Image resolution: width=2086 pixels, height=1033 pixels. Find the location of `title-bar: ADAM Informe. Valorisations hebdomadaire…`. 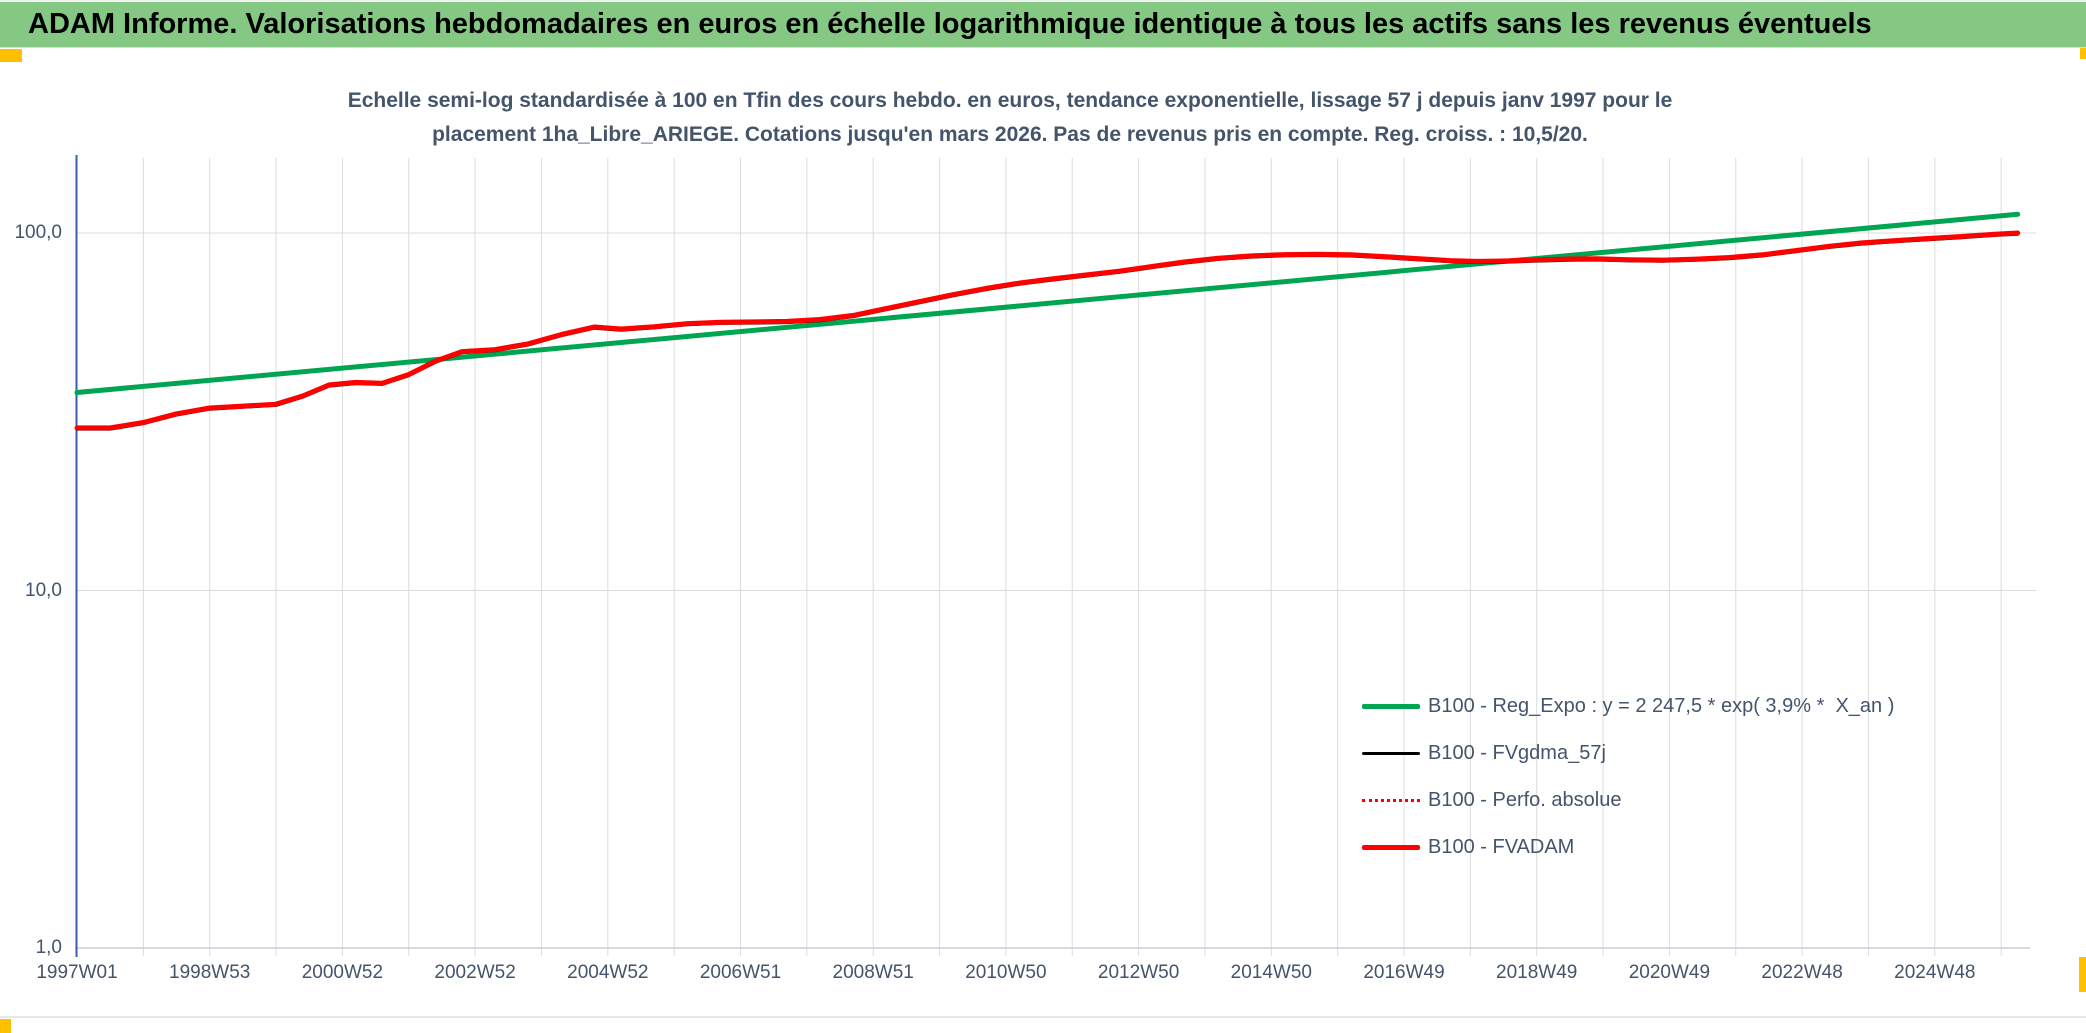

title-bar: ADAM Informe. Valorisations hebdomadaire… is located at coordinates (1043, 25).